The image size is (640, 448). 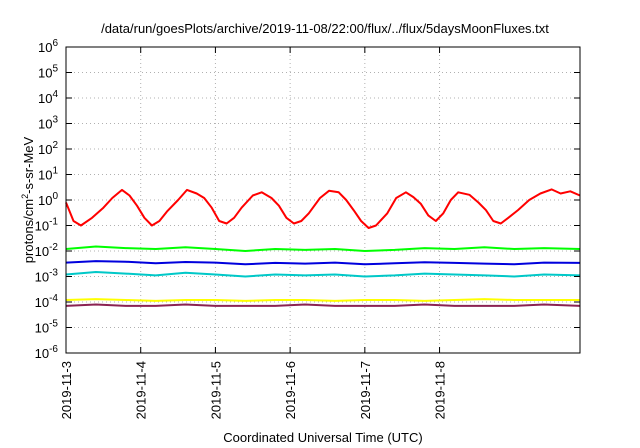 What do you see at coordinates (48, 199) in the screenshot?
I see `y-tick-label: 10⁰` at bounding box center [48, 199].